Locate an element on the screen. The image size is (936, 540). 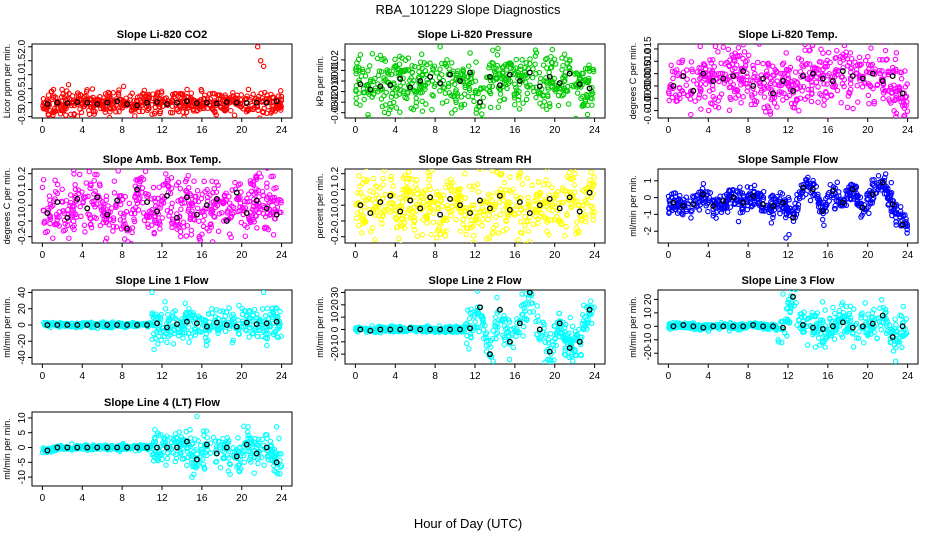
y-tick-label: -10 is located at coordinates (335, 341).